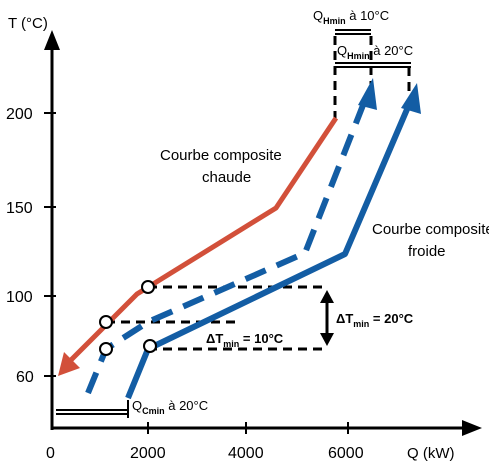 This screenshot has height=464, width=489. Describe the element at coordinates (52, 40) in the screenshot. I see `y-axis-arrow-icon` at that location.